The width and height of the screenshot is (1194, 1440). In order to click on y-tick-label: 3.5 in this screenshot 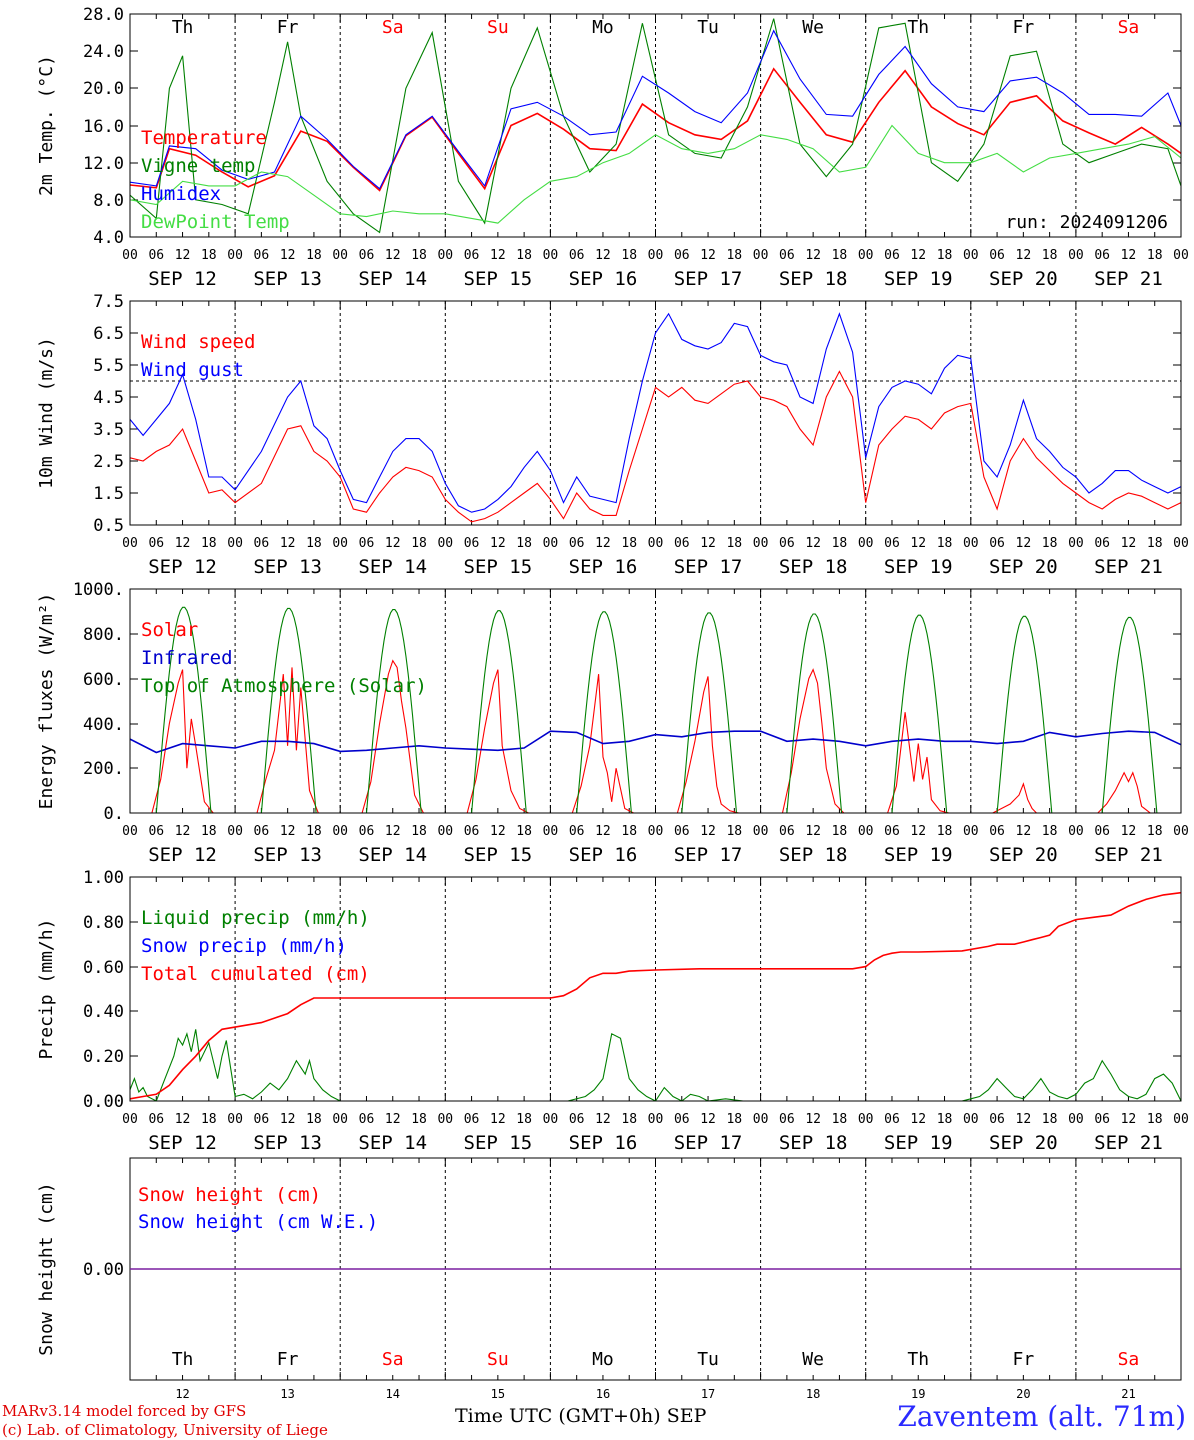, I will do `click(108, 430)`.